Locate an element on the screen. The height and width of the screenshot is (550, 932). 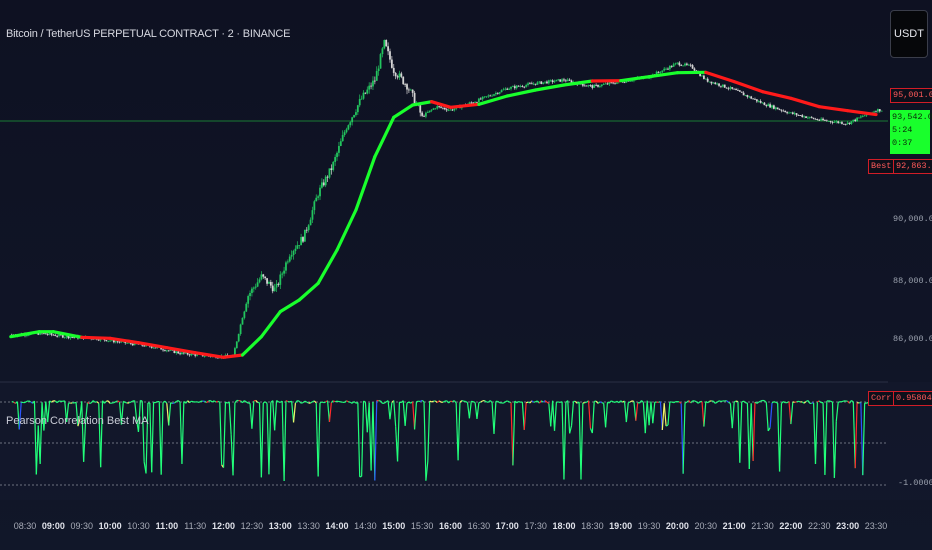
current-price-tag: 93,542.000000 5:24 0:37 is located at coordinates (911, 132).